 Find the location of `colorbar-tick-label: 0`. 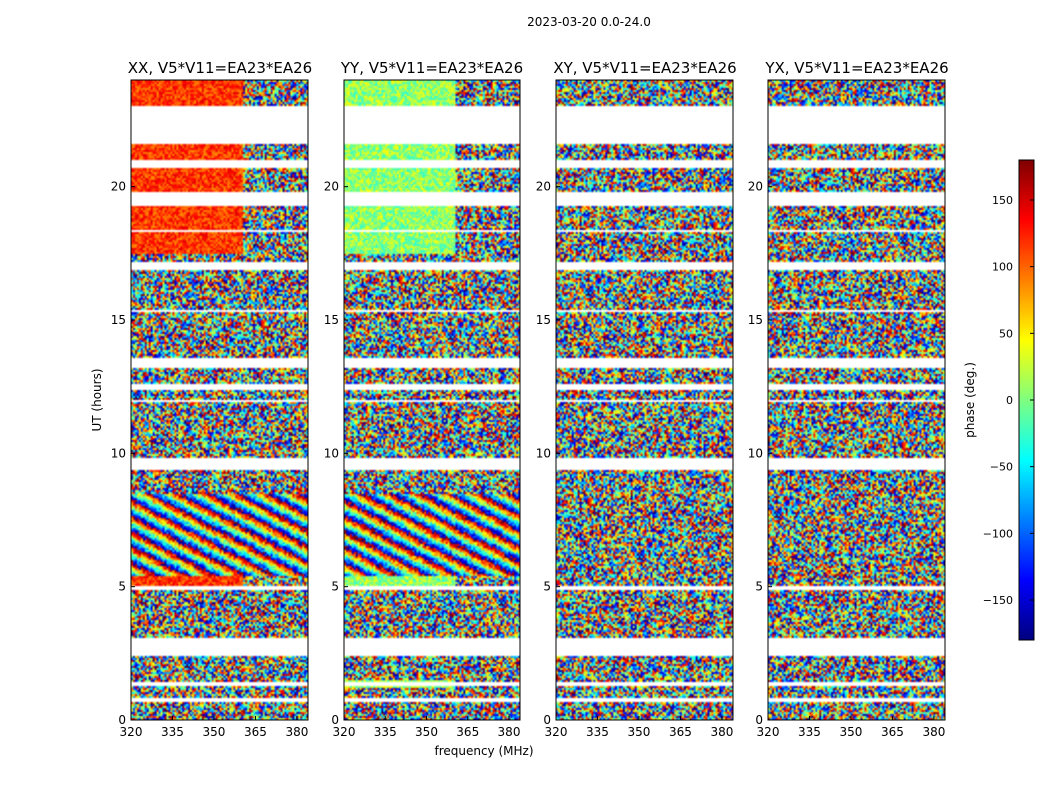

colorbar-tick-label: 0 is located at coordinates (1009, 400).